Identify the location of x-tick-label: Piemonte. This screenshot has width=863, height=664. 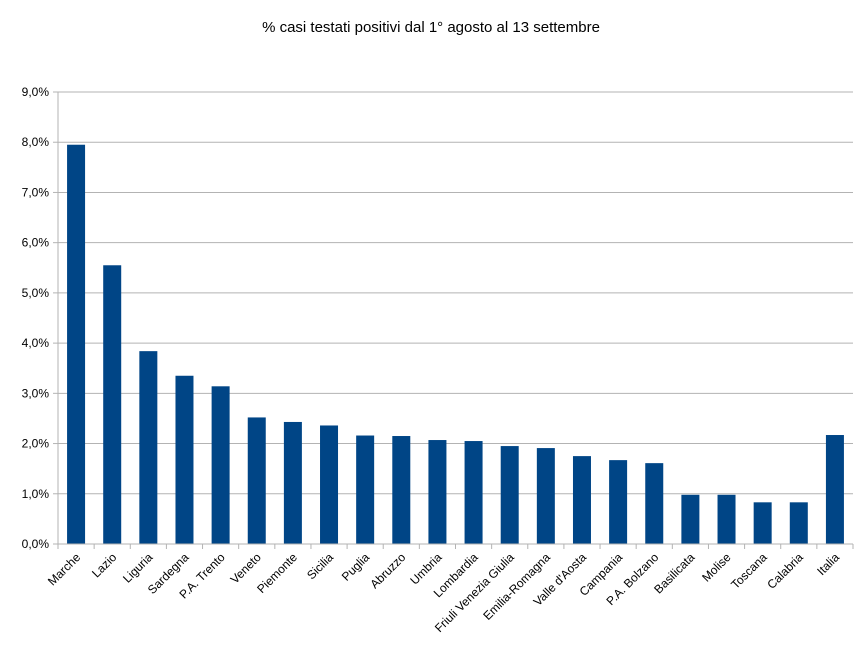
(277, 573).